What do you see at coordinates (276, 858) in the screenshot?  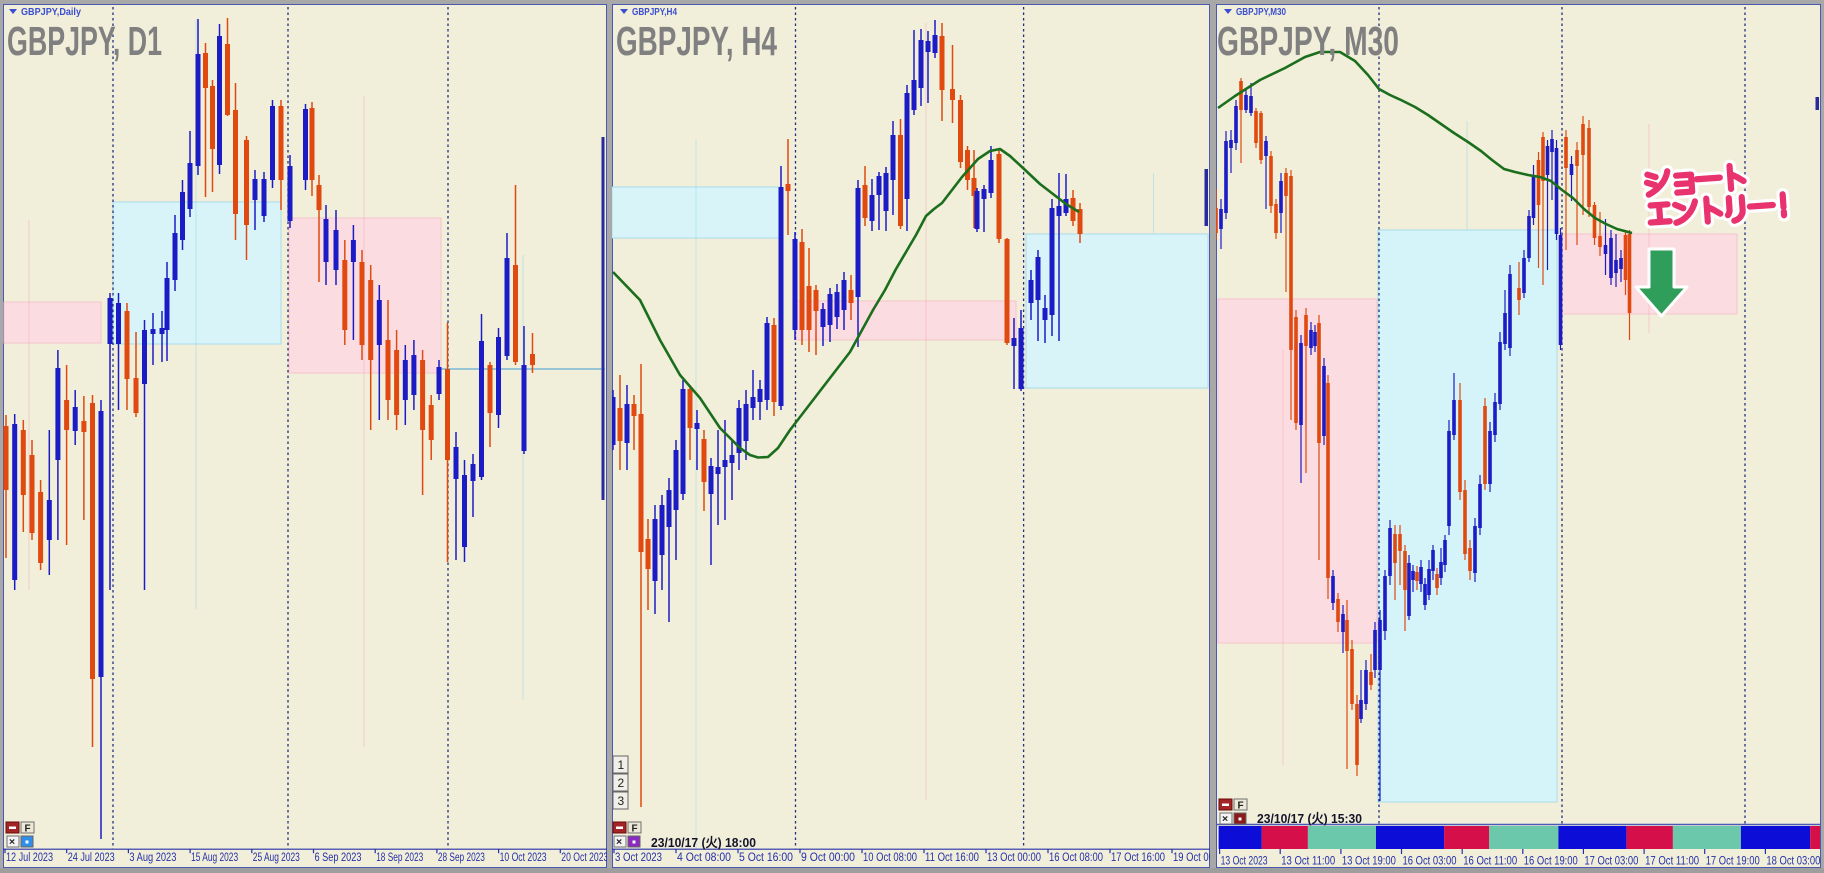 I see `svg-text: 25 Aug 2023` at bounding box center [276, 858].